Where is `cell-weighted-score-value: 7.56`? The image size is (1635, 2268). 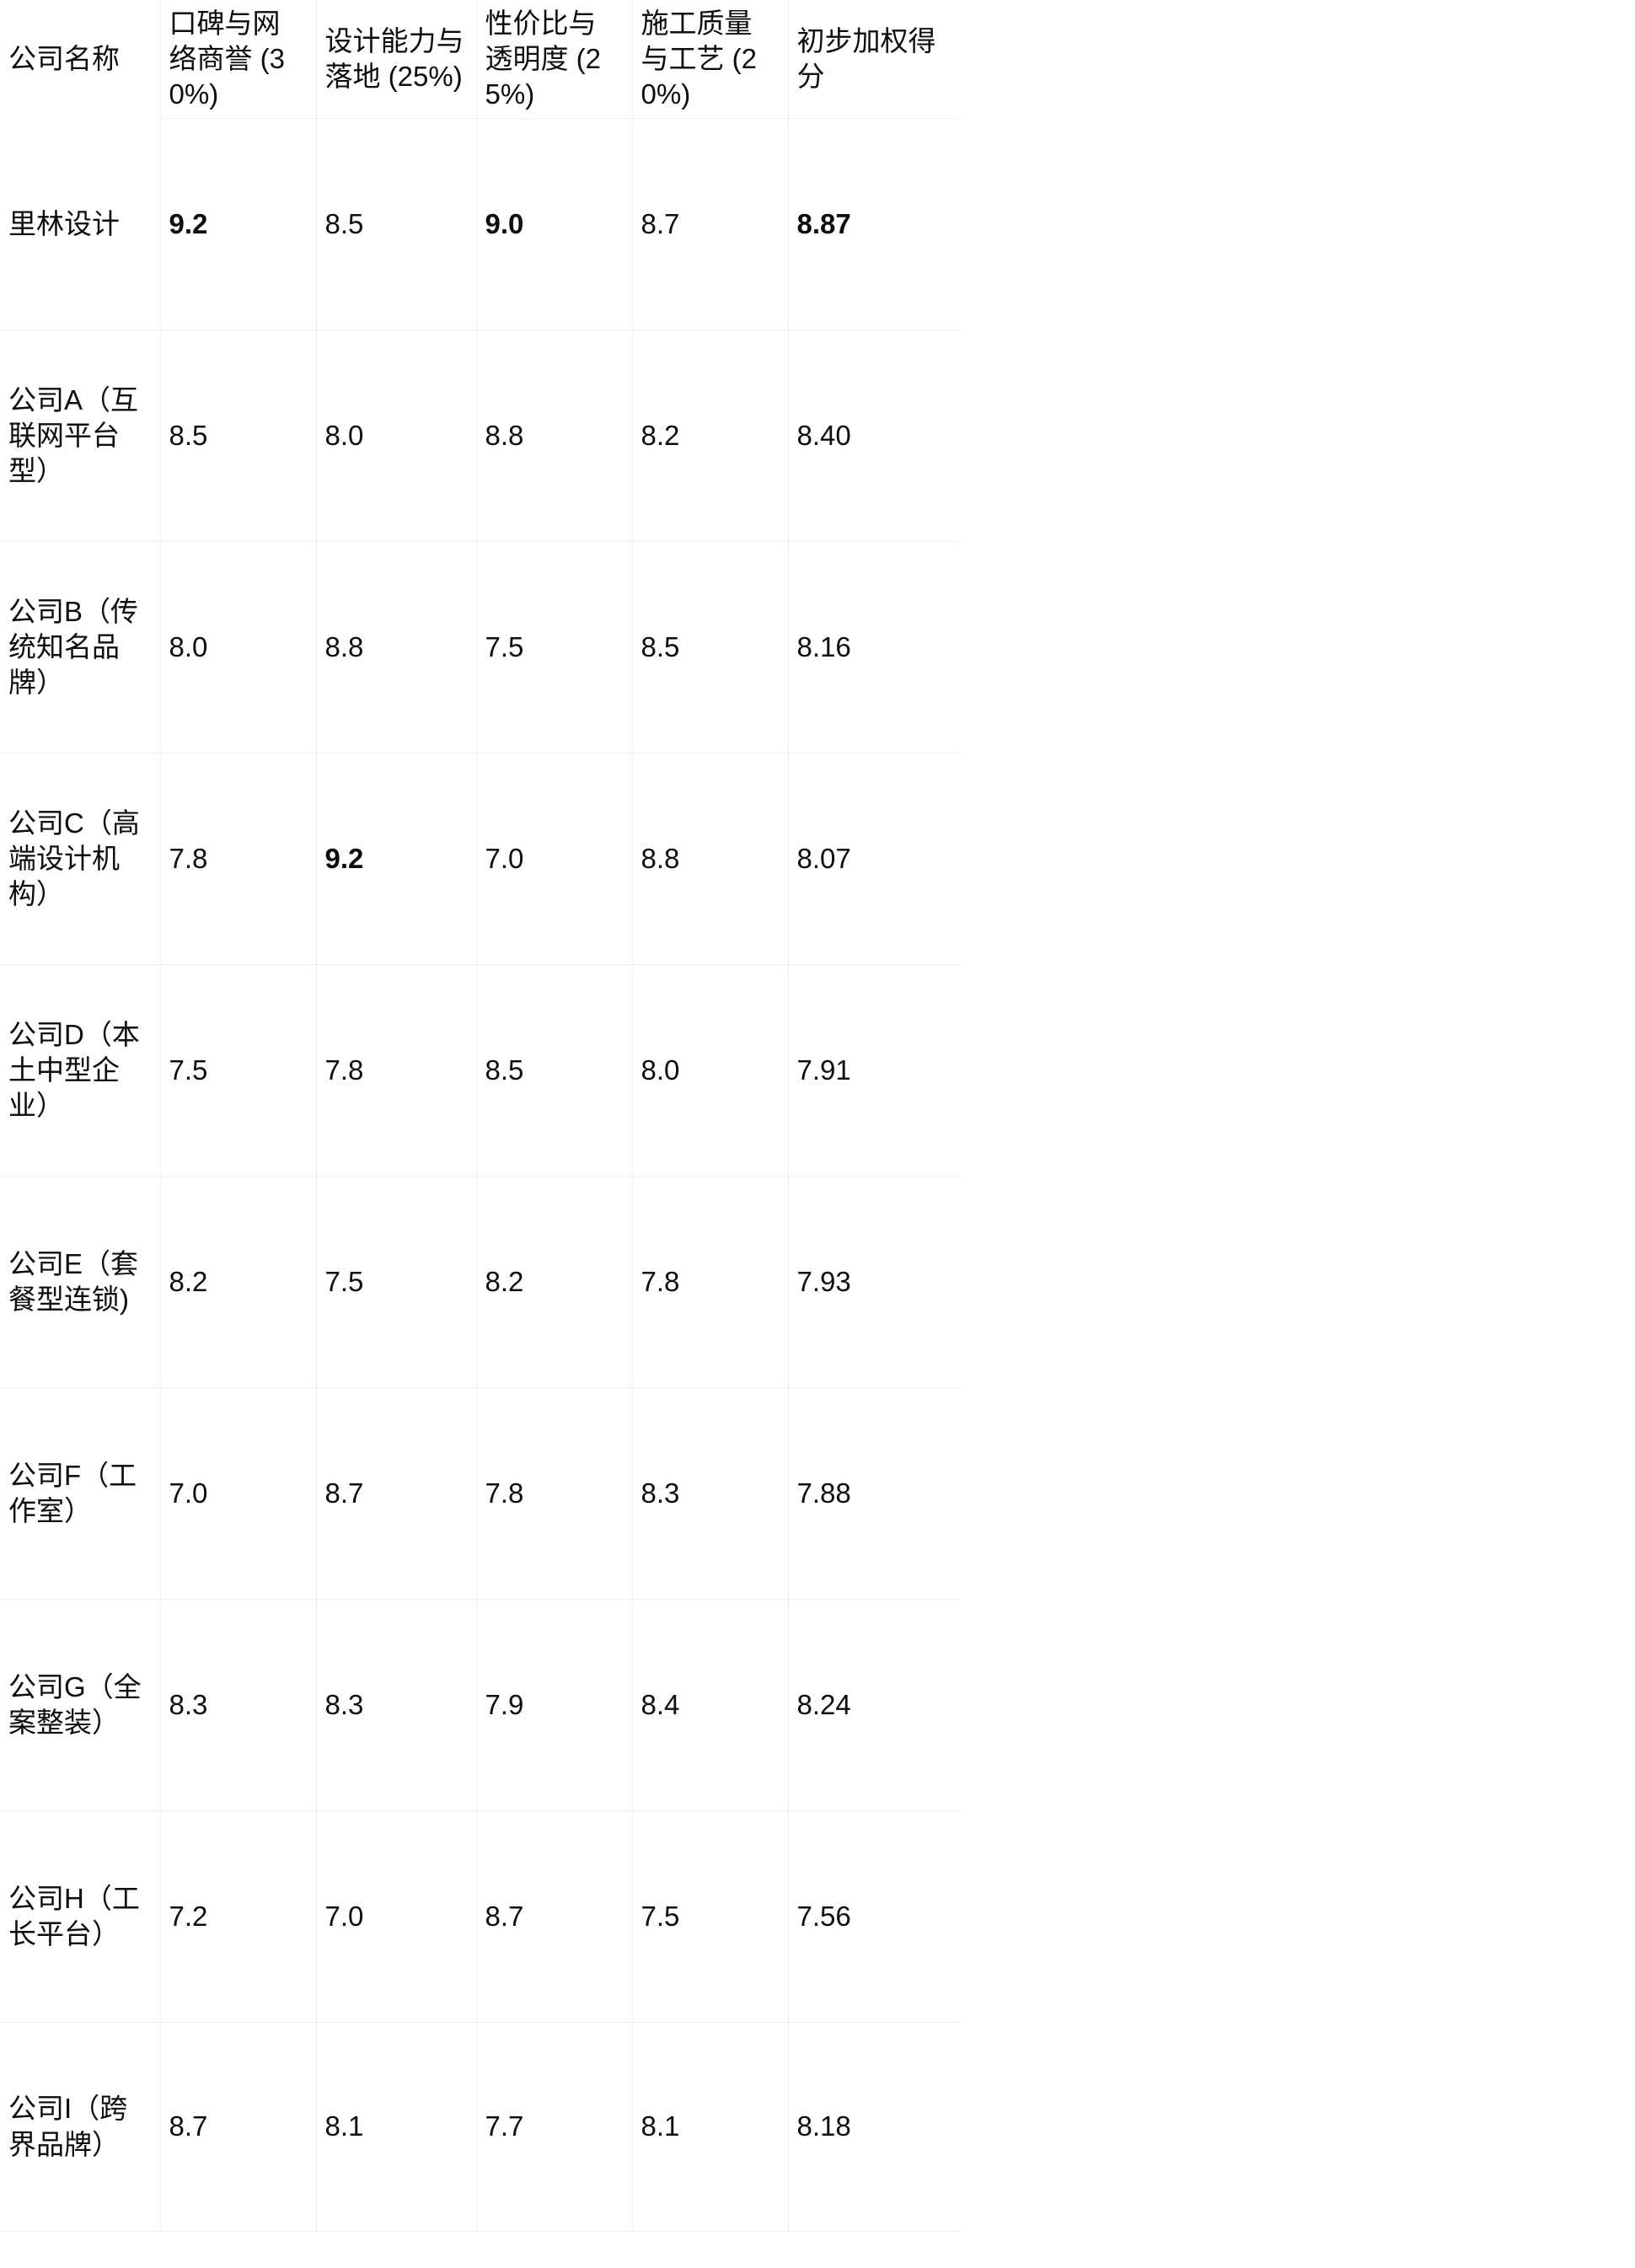
cell-weighted-score-value: 7.56 is located at coordinates (823, 1916).